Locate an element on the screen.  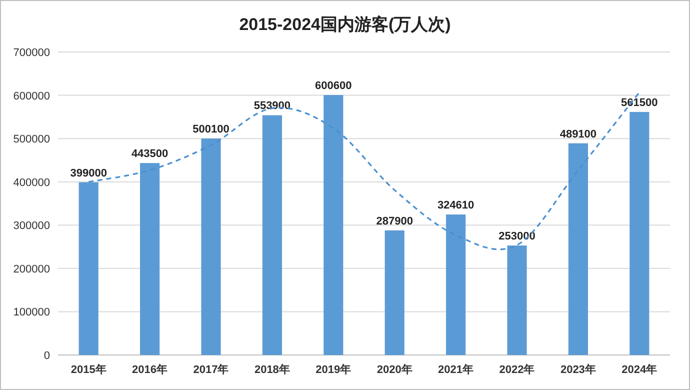
y-tick-label: 700000 is located at coordinates (31, 53).